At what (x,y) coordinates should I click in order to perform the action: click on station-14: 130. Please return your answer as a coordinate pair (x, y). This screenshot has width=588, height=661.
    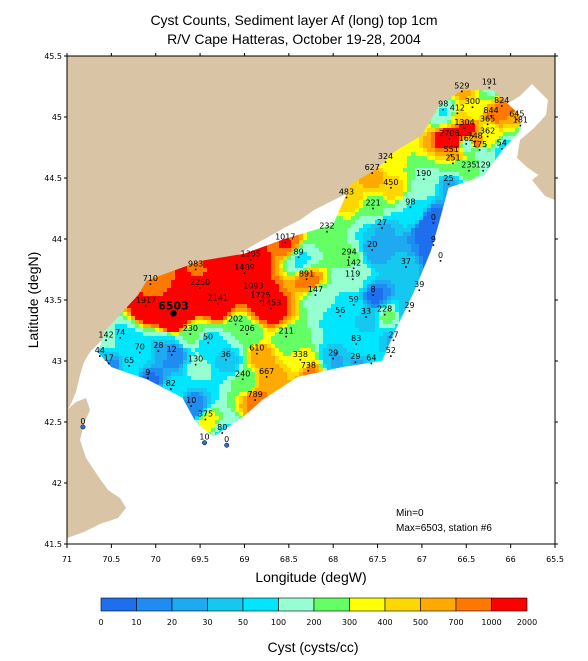
    Looking at the image, I should click on (195, 360).